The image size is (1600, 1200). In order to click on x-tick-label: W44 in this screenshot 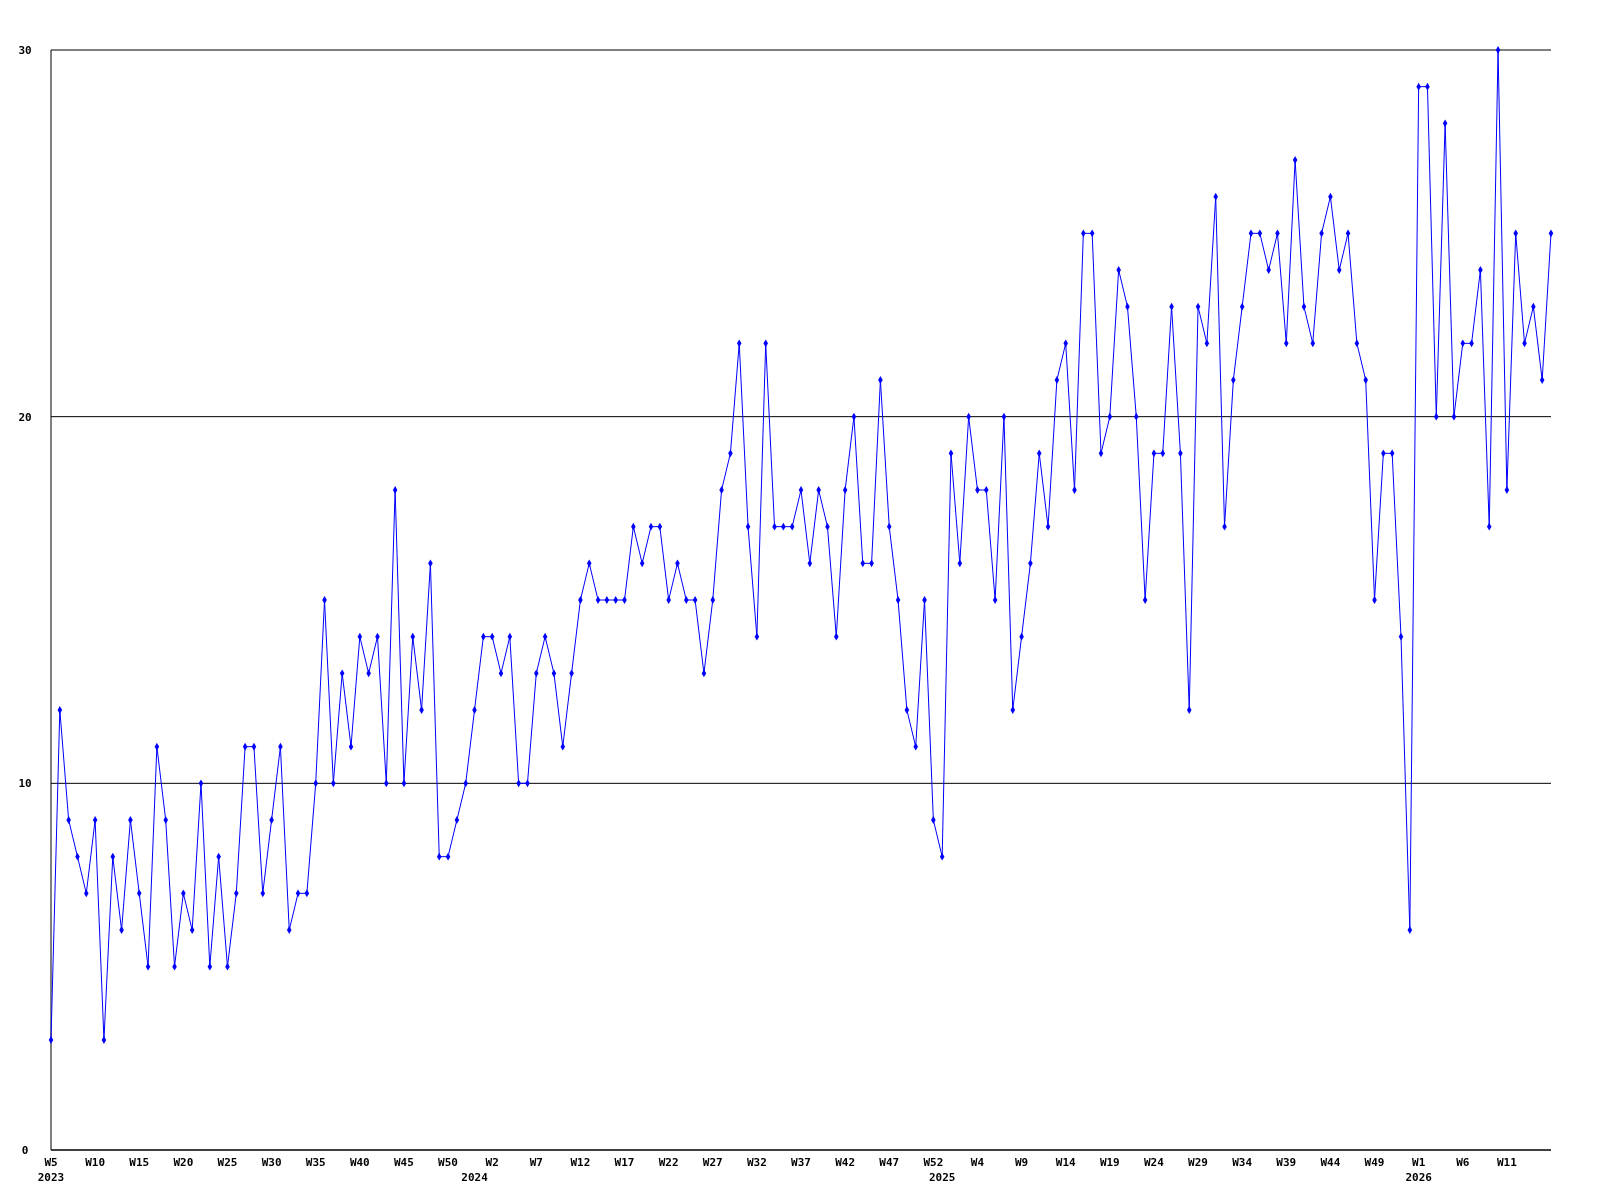, I will do `click(1330, 1162)`.